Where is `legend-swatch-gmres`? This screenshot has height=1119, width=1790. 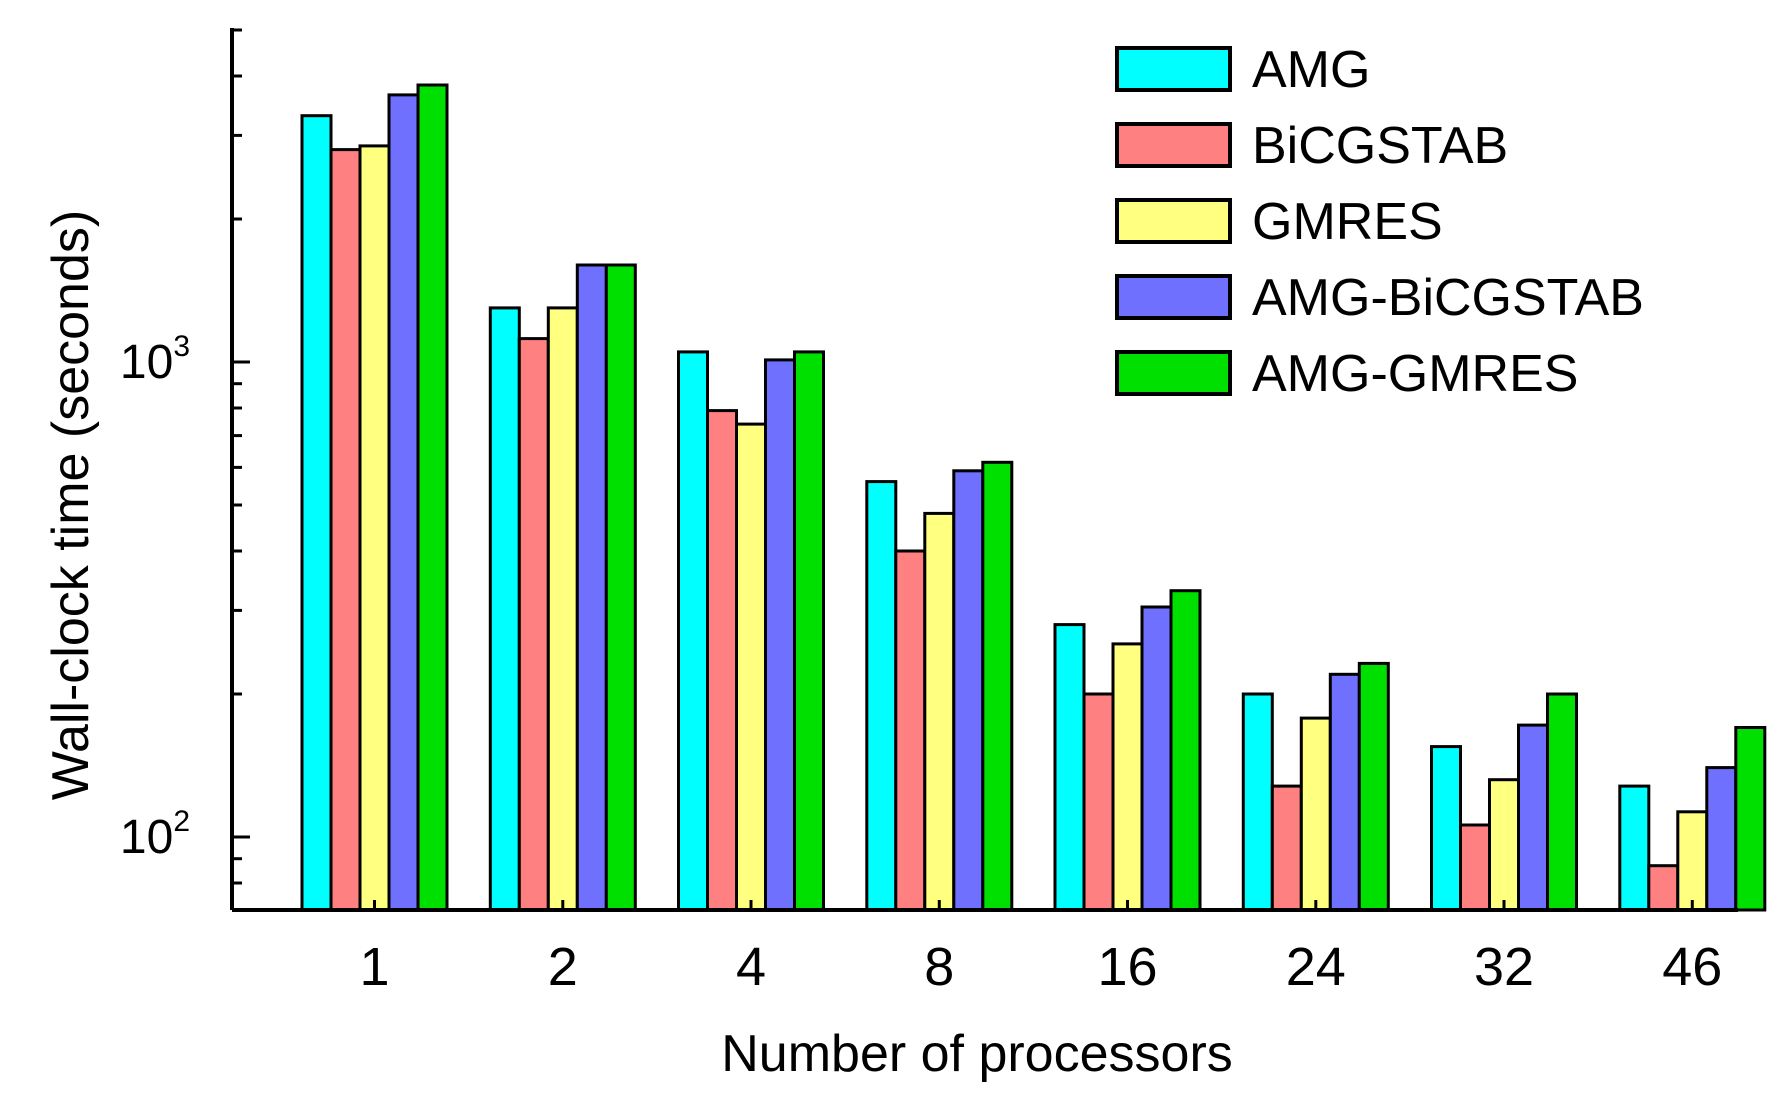 legend-swatch-gmres is located at coordinates (1173, 221).